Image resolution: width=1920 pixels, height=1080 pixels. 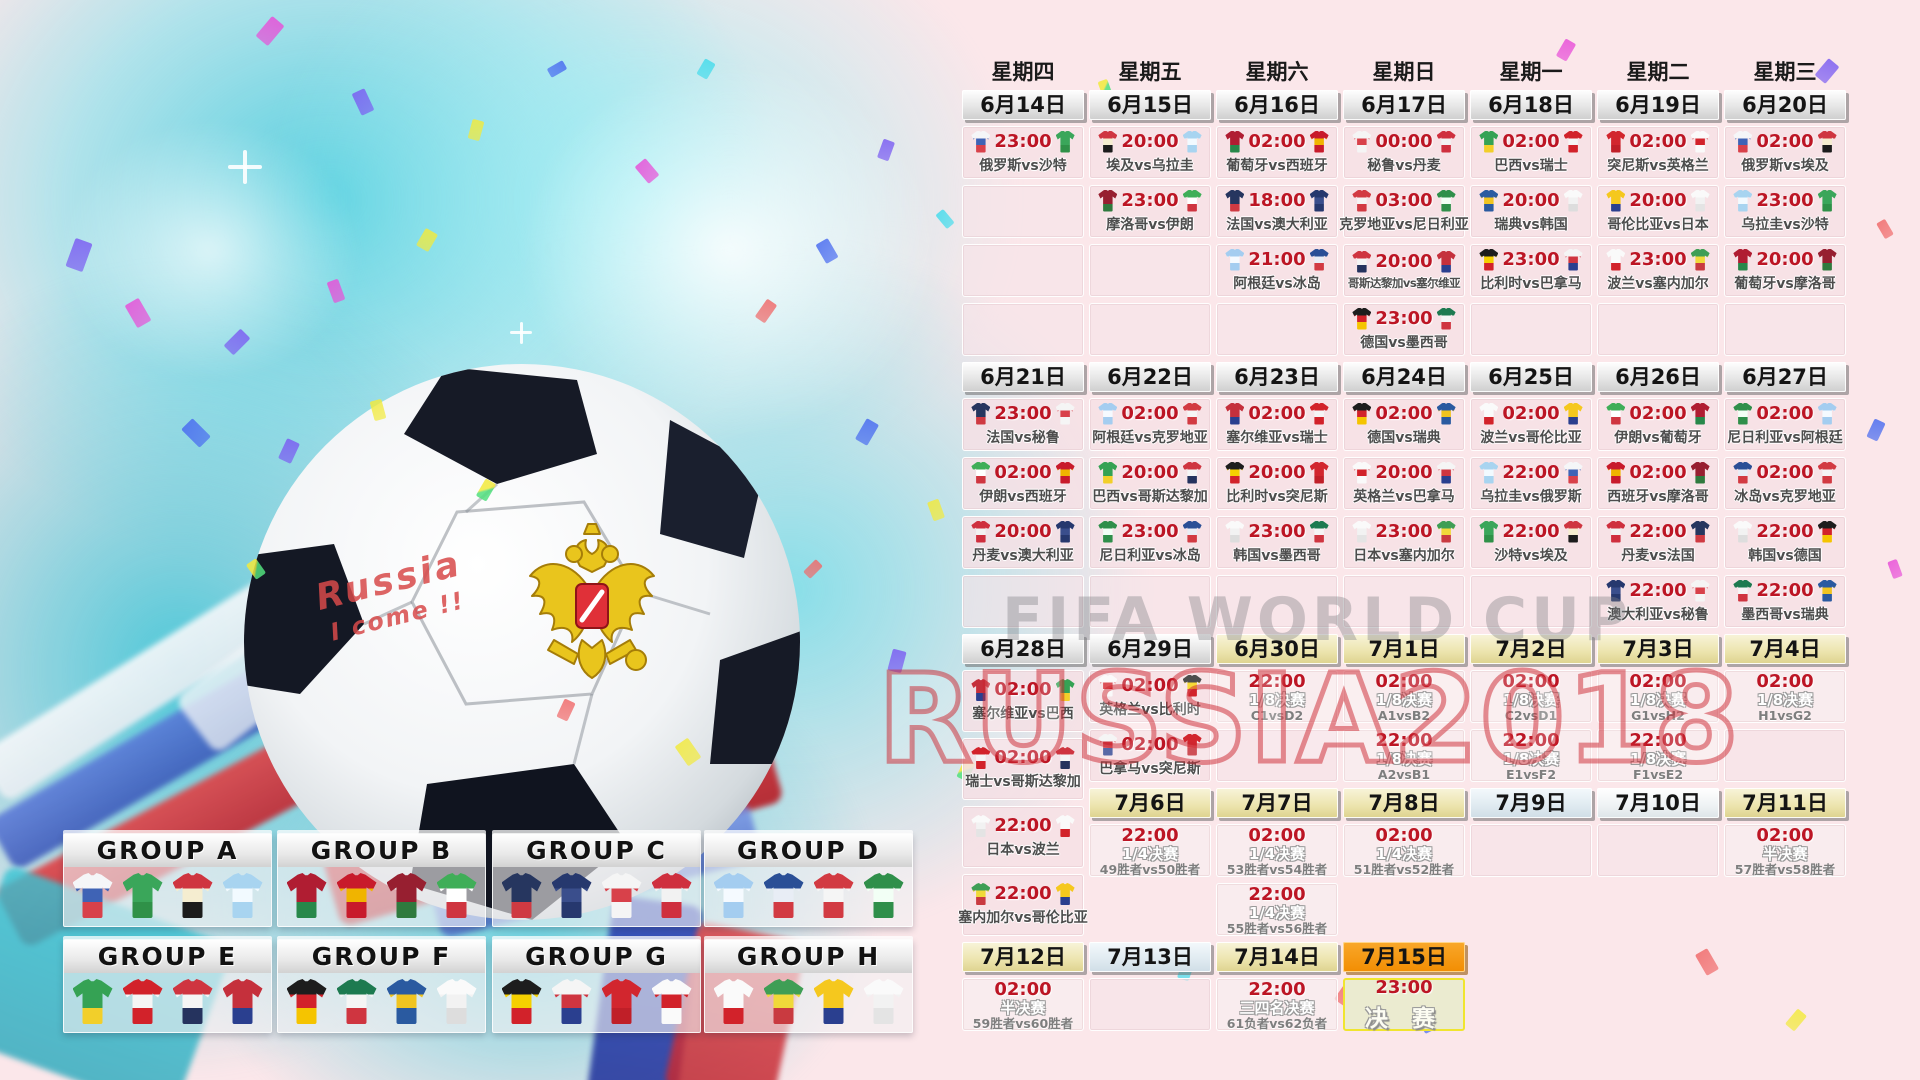 I want to click on match-cell: 23:00 俄罗斯vs沙特, so click(x=1023, y=152).